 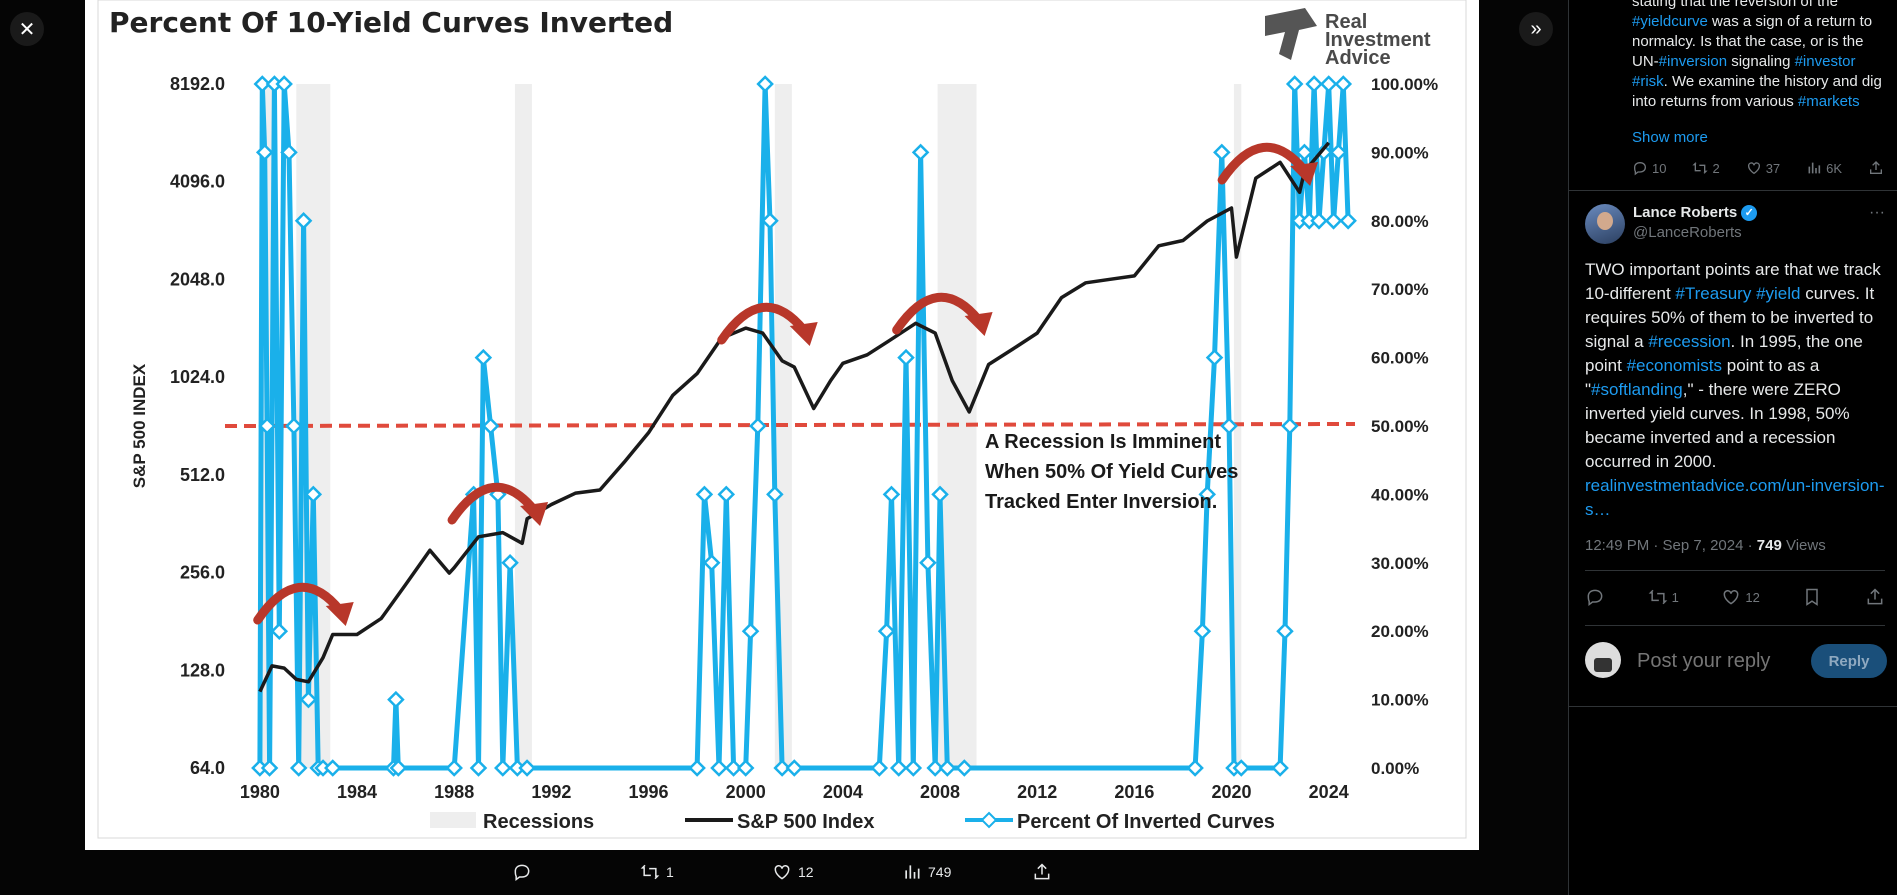 What do you see at coordinates (1849, 661) in the screenshot?
I see `reply-submit-button: Reply` at bounding box center [1849, 661].